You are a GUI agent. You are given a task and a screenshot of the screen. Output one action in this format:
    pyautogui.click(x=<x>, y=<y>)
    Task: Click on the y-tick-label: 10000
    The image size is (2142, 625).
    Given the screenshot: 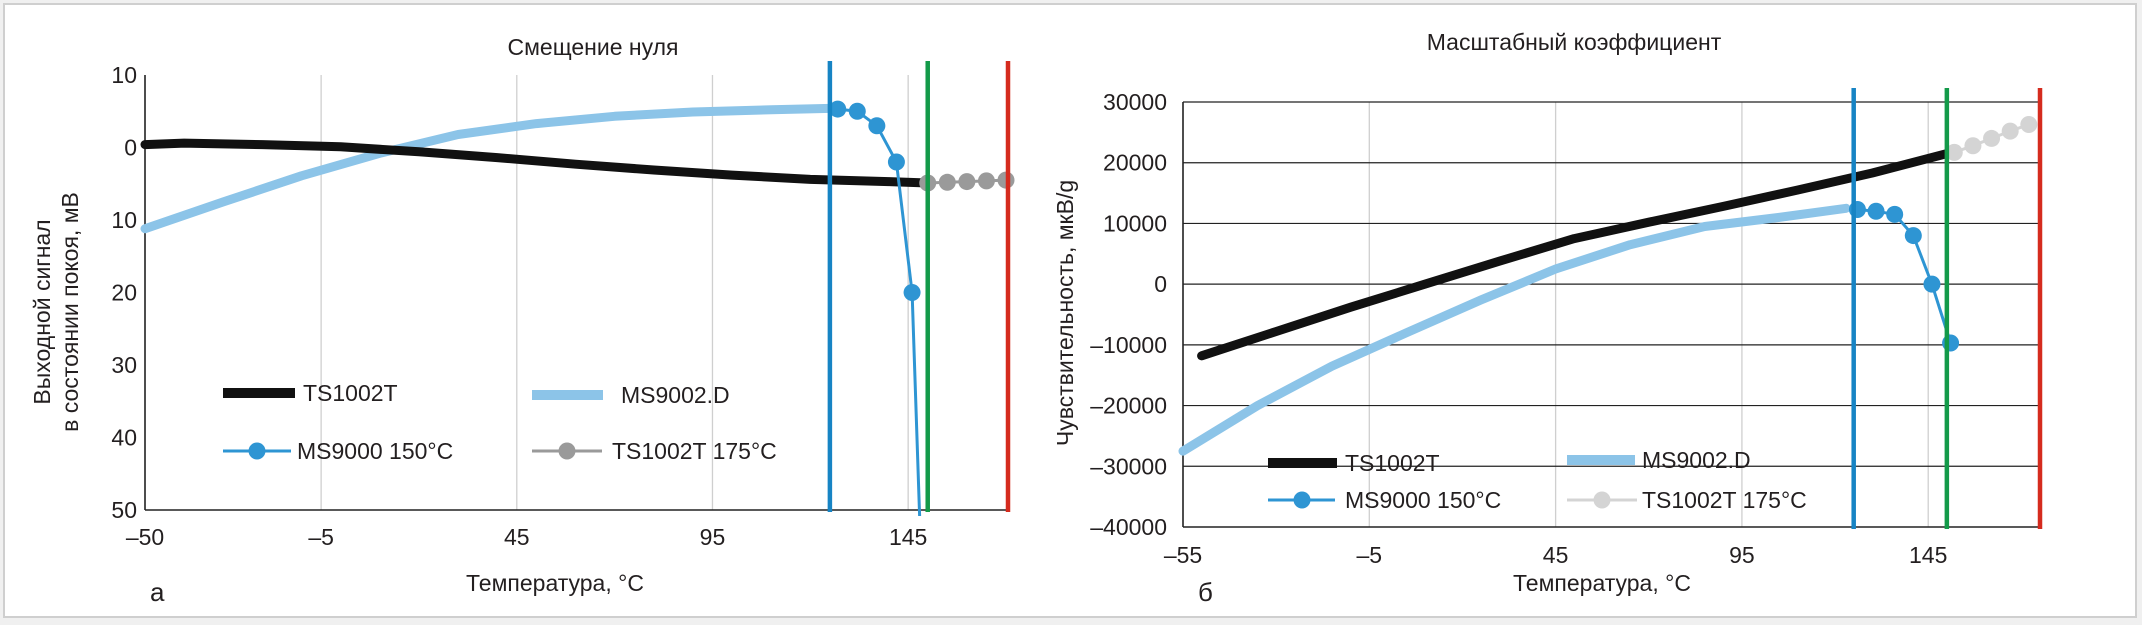 What is the action you would take?
    pyautogui.click(x=1135, y=223)
    